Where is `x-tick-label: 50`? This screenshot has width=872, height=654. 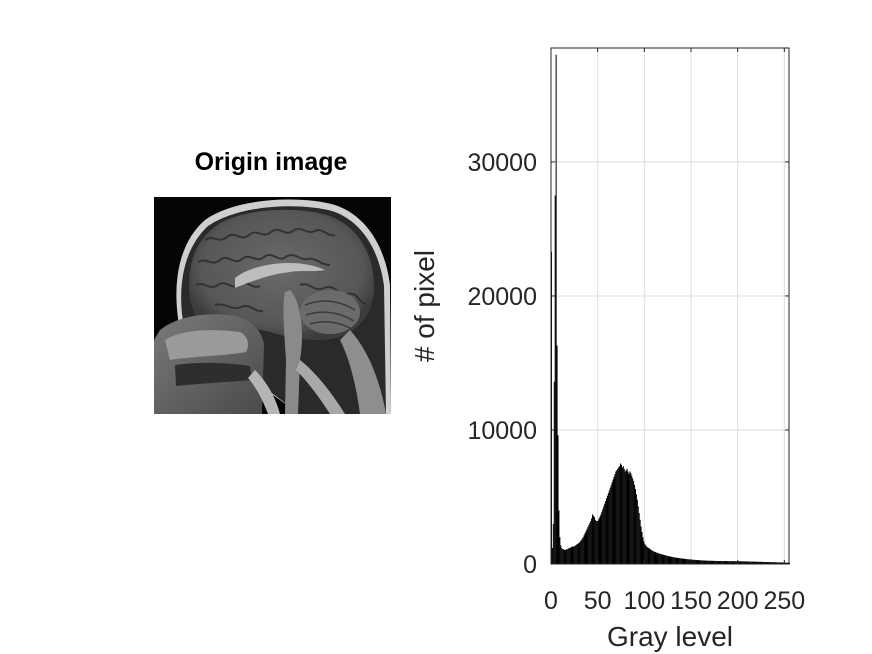
x-tick-label: 50 is located at coordinates (598, 601).